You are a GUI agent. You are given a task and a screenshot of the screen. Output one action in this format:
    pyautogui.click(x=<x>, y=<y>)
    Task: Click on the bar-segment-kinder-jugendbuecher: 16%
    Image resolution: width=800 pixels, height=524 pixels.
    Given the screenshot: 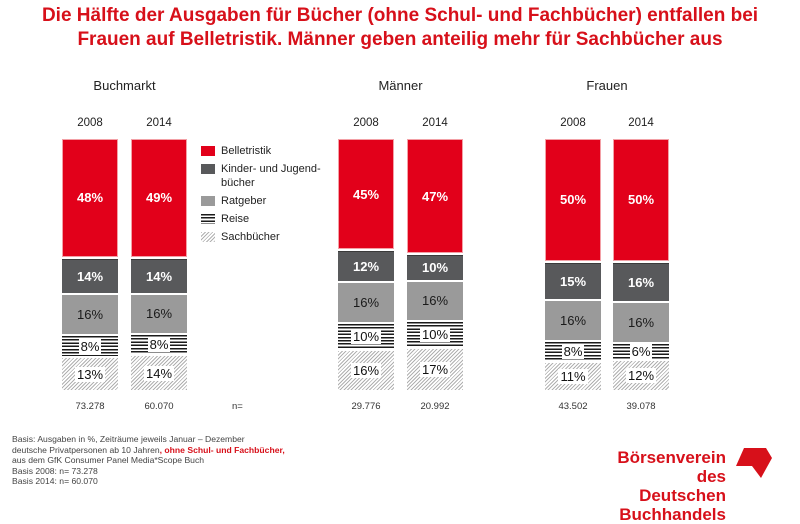 What is the action you would take?
    pyautogui.click(x=641, y=282)
    